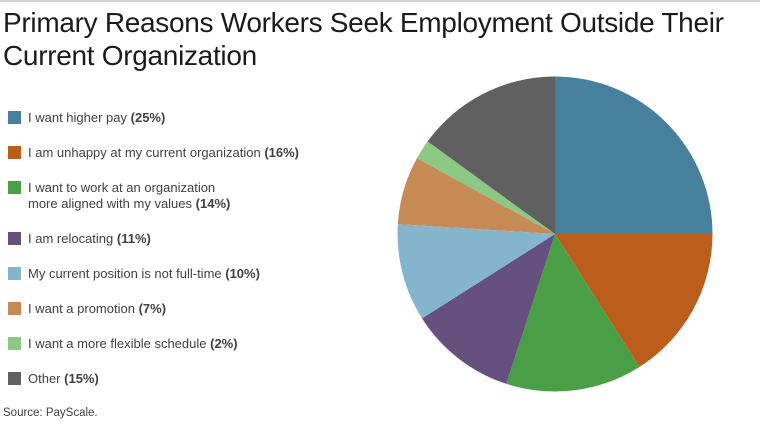 The width and height of the screenshot is (760, 428). What do you see at coordinates (71, 238) in the screenshot?
I see `legend-label: I am relocating` at bounding box center [71, 238].